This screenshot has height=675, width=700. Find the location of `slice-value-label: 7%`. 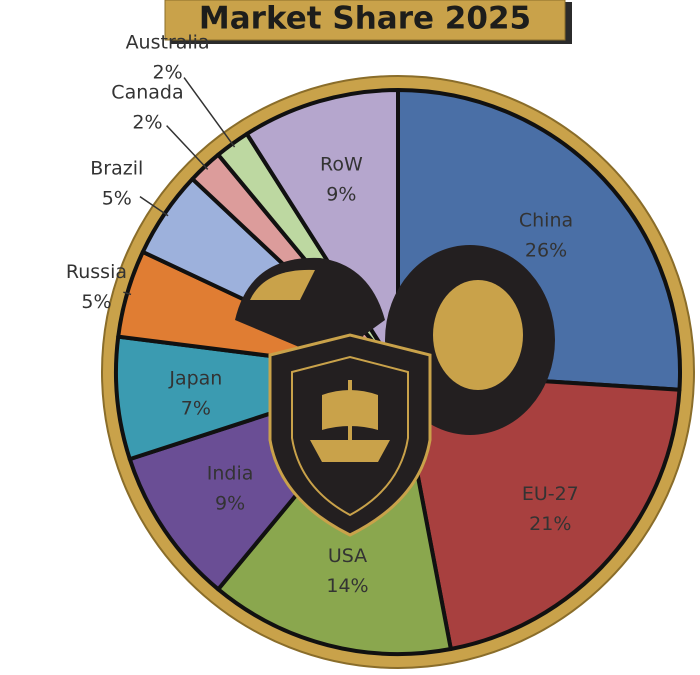

slice-value-label: 7% is located at coordinates (196, 409).